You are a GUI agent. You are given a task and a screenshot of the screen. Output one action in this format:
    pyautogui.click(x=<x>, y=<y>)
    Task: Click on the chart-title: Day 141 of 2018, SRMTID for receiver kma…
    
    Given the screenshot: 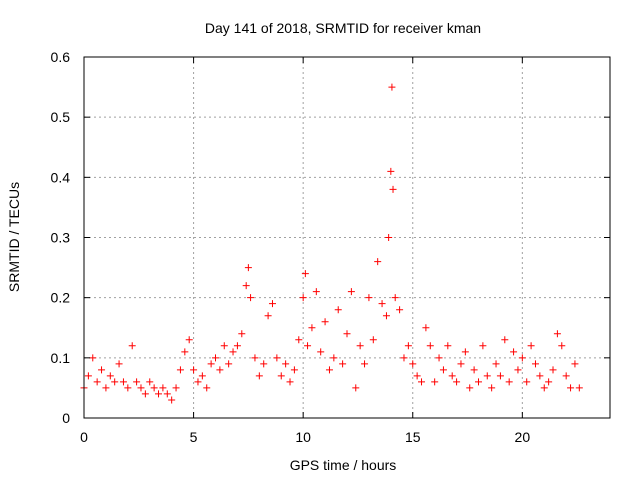 What is the action you would take?
    pyautogui.click(x=343, y=28)
    